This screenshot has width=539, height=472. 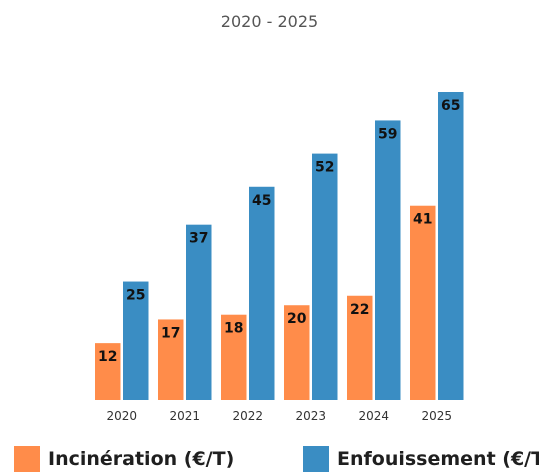 What do you see at coordinates (423, 302) in the screenshot?
I see `bar-incineration-2025` at bounding box center [423, 302].